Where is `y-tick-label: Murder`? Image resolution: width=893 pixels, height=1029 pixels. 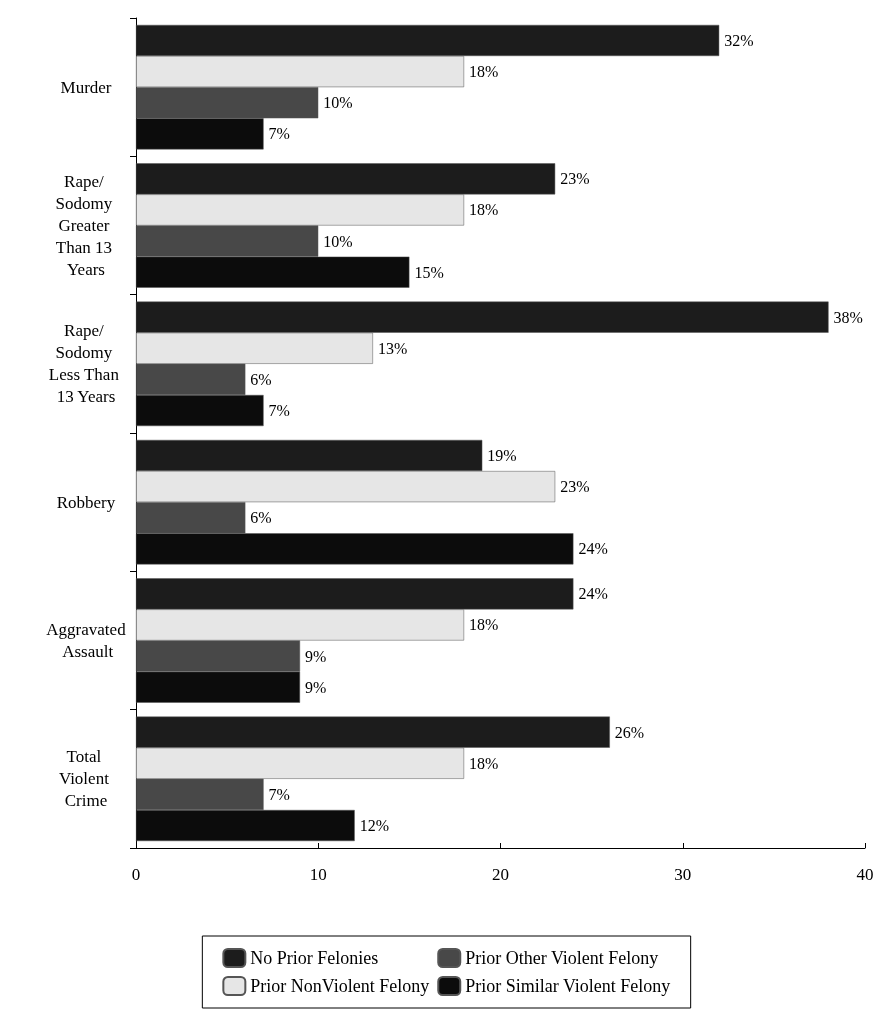 y-tick-label: Murder is located at coordinates (86, 87).